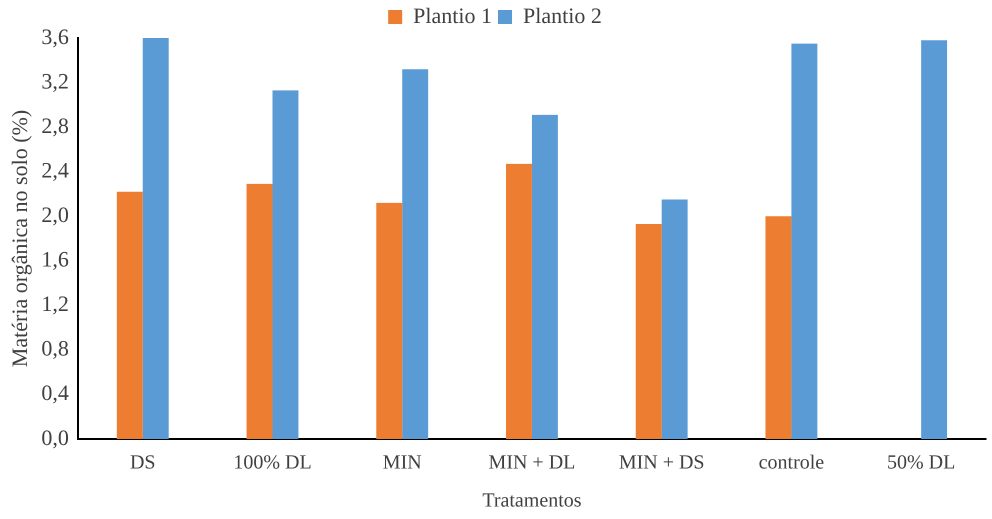  I want to click on x-axis-title: Tratamentos, so click(532, 500).